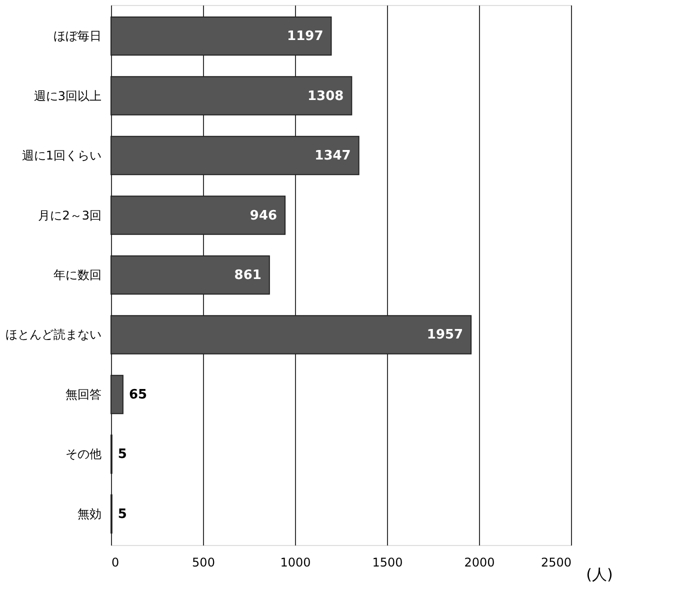  I want to click on x-tick-label: 2000, so click(479, 563).